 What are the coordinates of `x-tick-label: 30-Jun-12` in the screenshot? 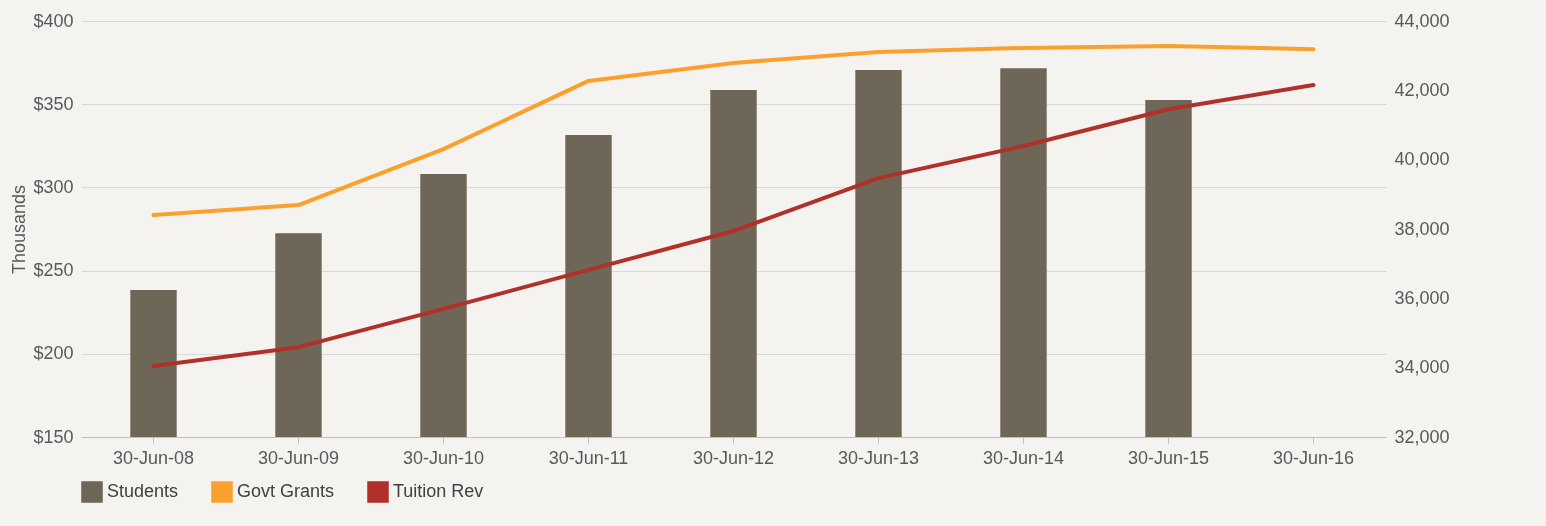 It's located at (733, 457).